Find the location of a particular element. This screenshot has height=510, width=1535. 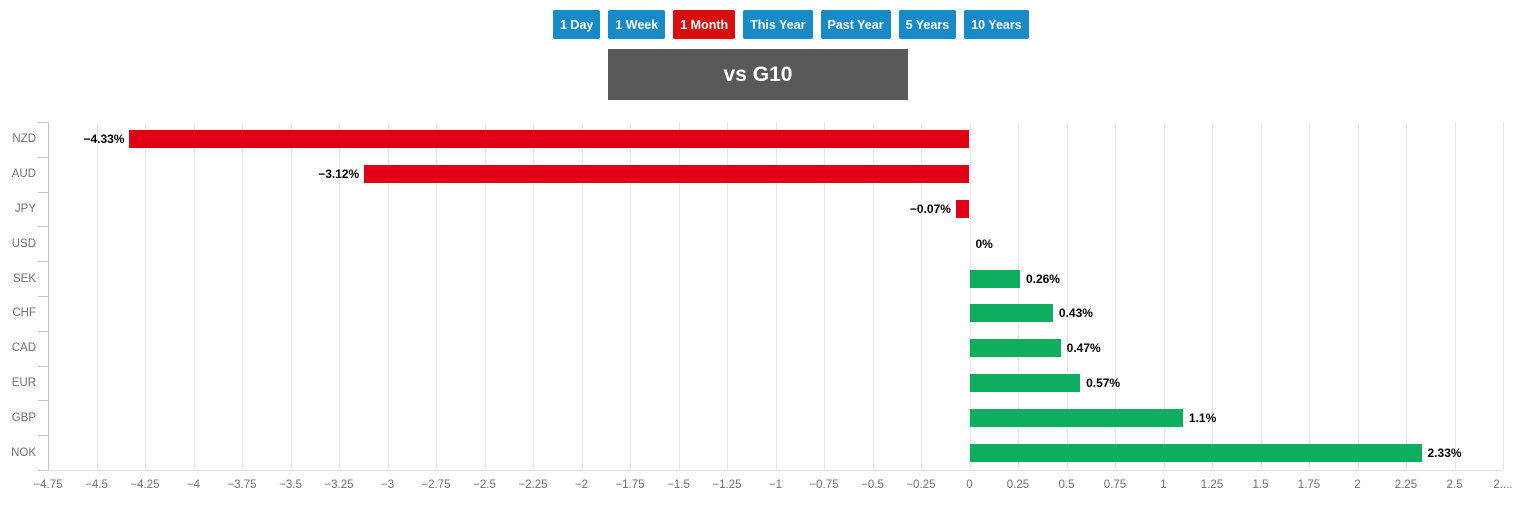

category-label-aud: AUD is located at coordinates (23, 174).